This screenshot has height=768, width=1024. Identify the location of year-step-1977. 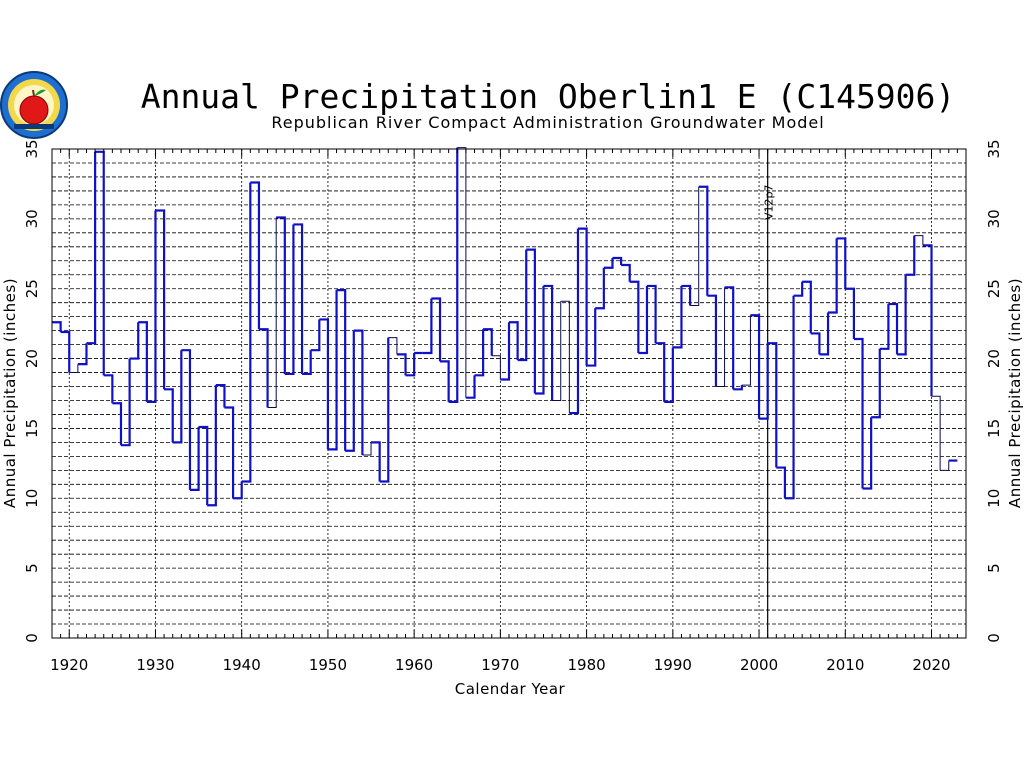
(565, 357).